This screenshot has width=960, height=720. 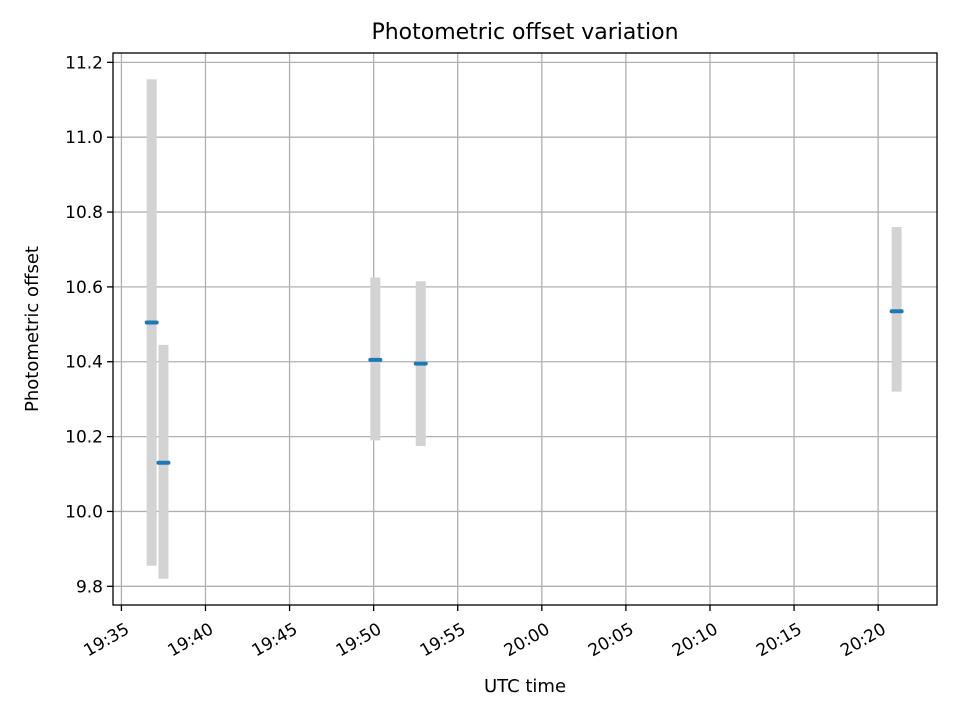 I want to click on y-axis-ticks: 9.8 10.0 10.2 10.4 10.6 10.8 11.0 11.2, so click(x=89, y=325).